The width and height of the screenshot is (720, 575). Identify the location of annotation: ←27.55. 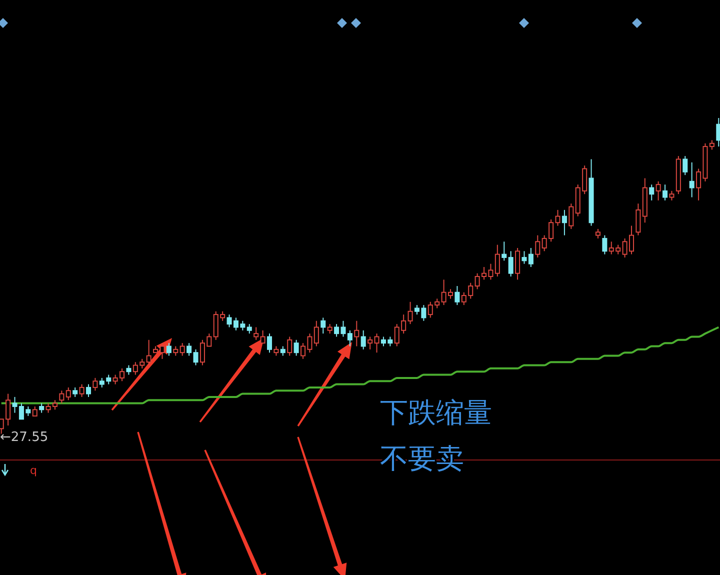
(24, 437).